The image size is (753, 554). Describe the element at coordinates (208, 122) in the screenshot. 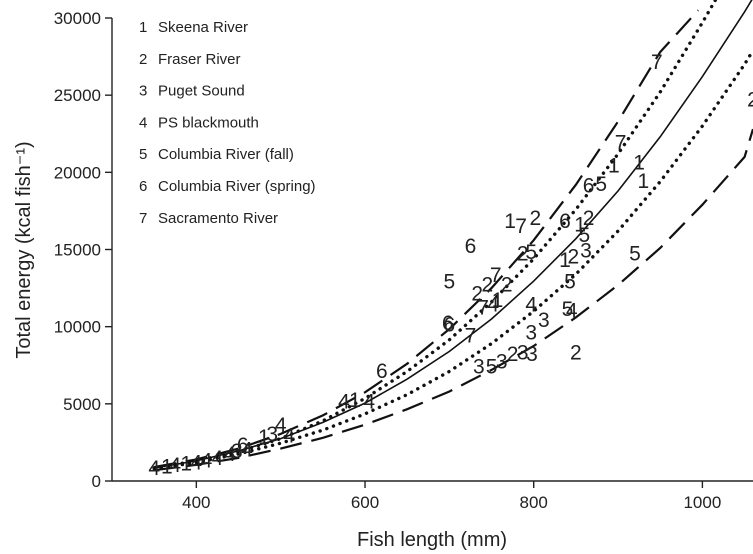

I see `legend-label: PS blackmouth` at that location.